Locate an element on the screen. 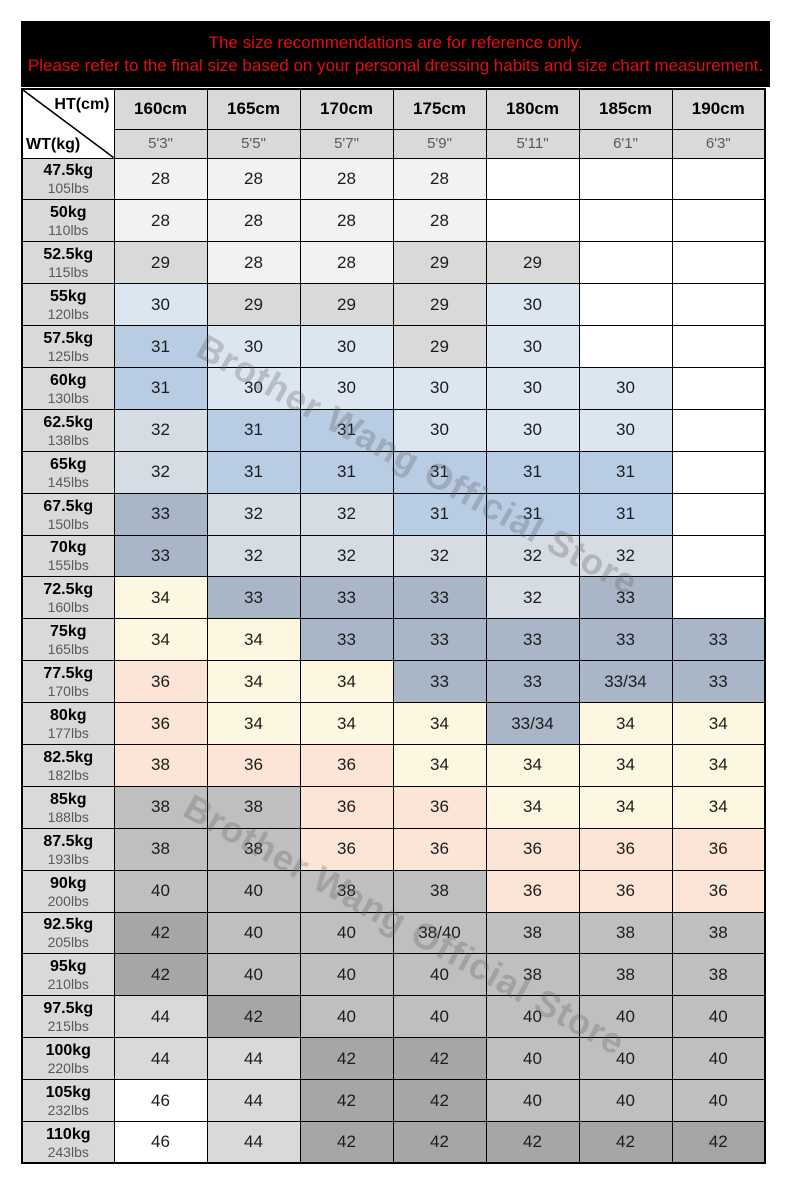 This screenshot has height=1180, width=785. size-cell: 29 is located at coordinates (253, 305).